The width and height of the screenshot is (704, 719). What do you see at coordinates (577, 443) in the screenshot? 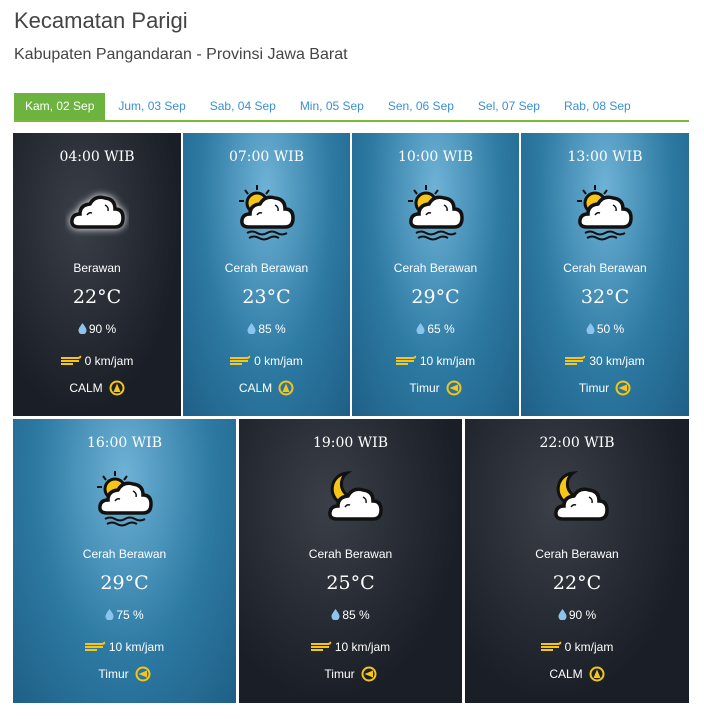
I see `forecast-time: 22:00 WIB` at bounding box center [577, 443].